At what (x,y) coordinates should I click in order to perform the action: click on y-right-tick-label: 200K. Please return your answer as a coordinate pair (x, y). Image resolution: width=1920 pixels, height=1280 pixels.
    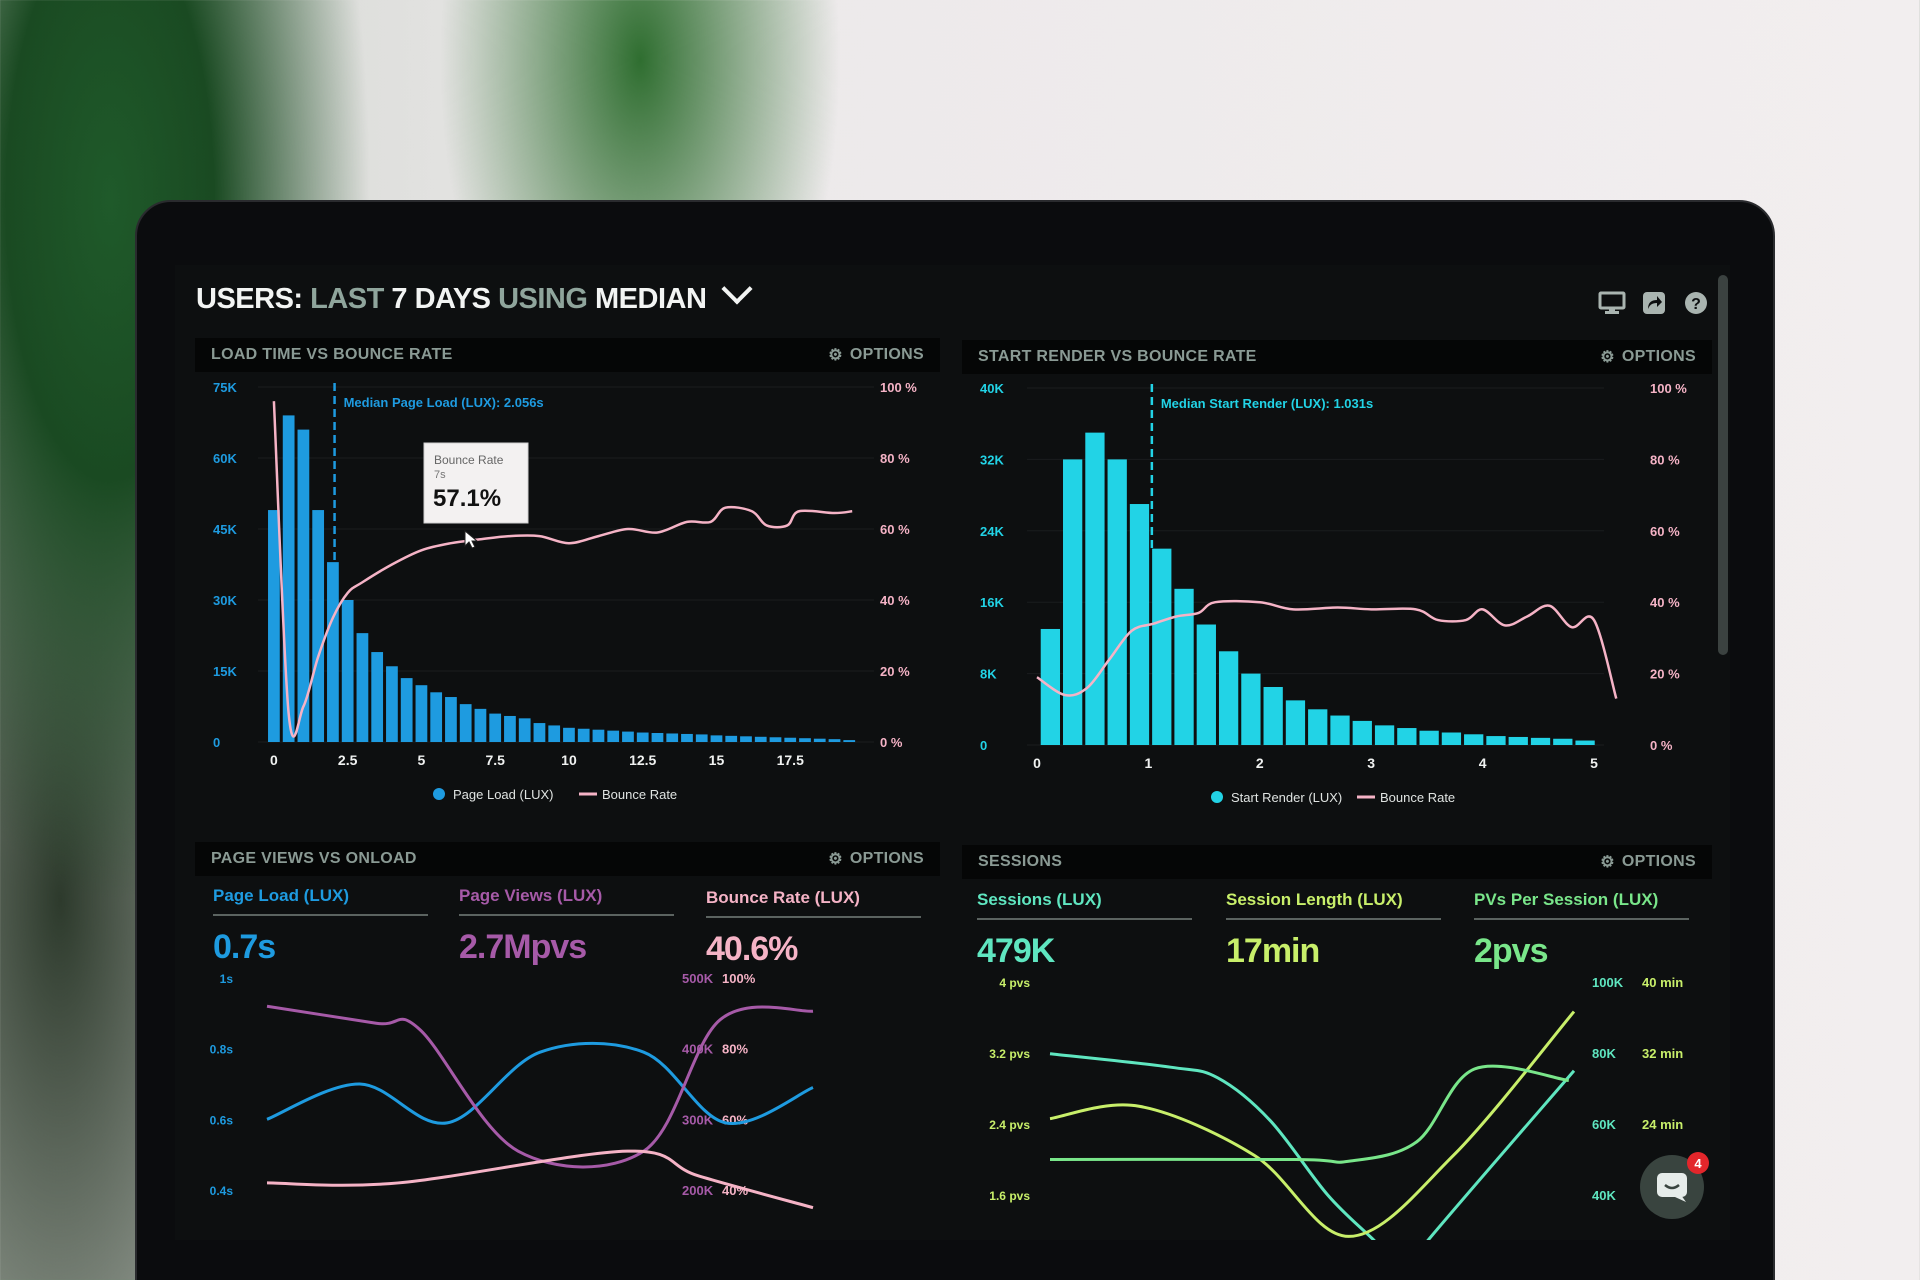
    Looking at the image, I should click on (698, 1190).